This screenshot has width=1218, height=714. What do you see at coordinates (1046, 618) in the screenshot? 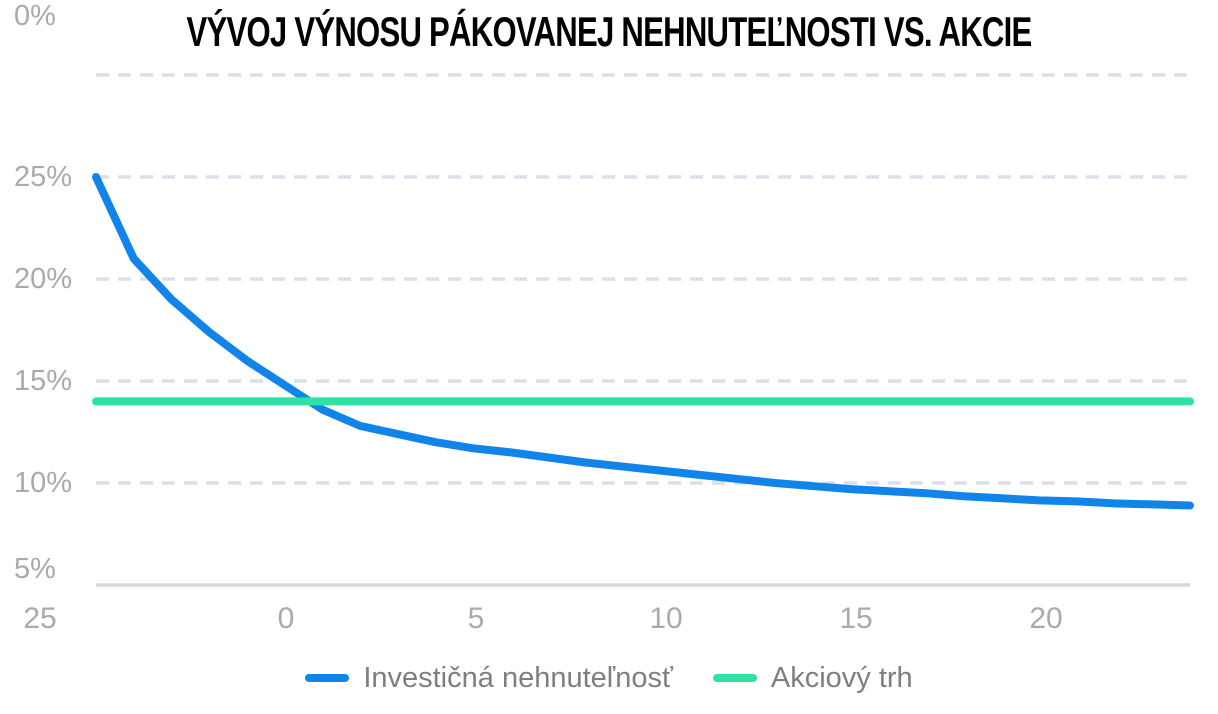
I see `x-axis-tick-label: 20` at bounding box center [1046, 618].